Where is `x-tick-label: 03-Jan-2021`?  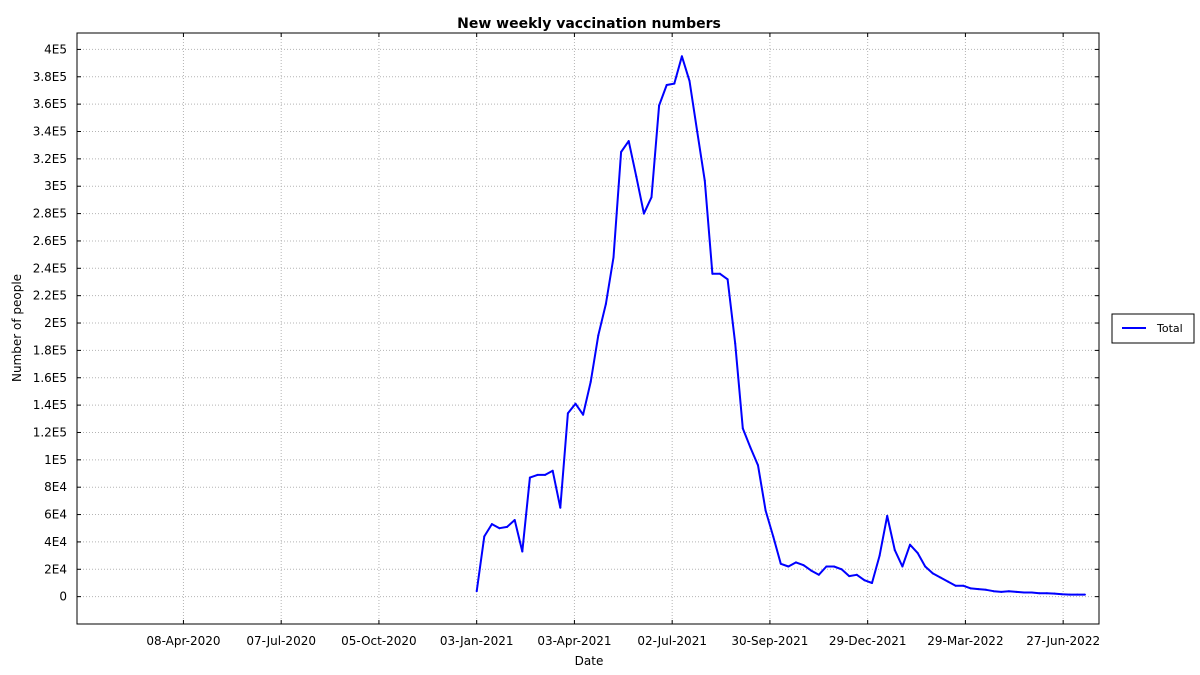 x-tick-label: 03-Jan-2021 is located at coordinates (477, 641).